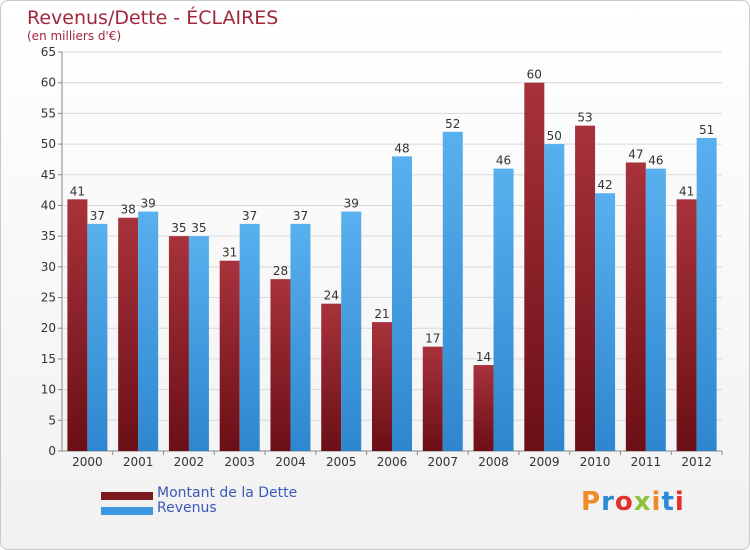 Image resolution: width=750 pixels, height=550 pixels. What do you see at coordinates (87, 462) in the screenshot?
I see `x-tick-label: 2000` at bounding box center [87, 462].